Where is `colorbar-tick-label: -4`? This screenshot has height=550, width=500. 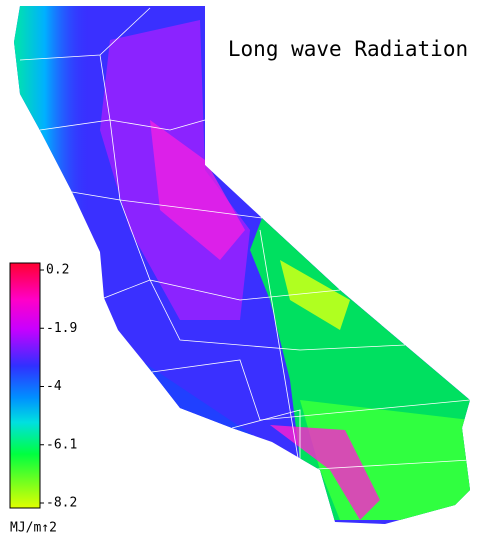 colorbar-tick-label: -4 is located at coordinates (54, 386).